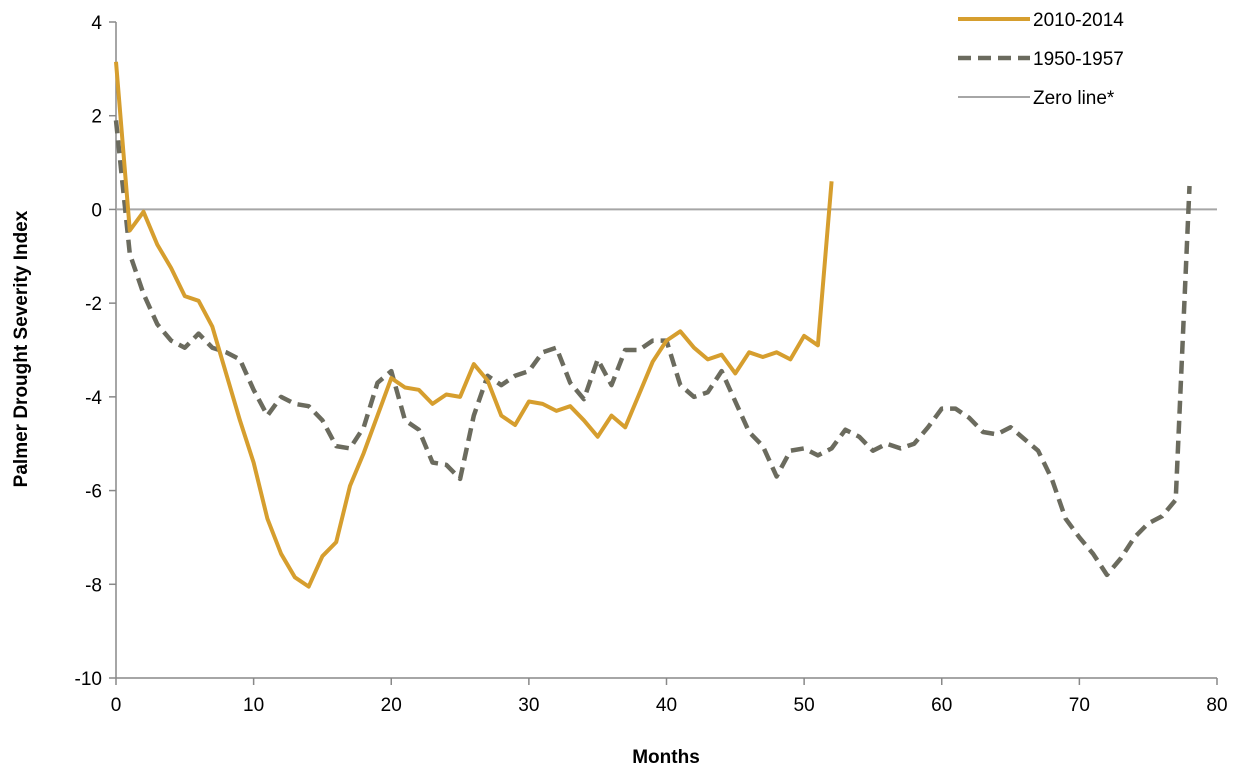 The image size is (1241, 774). What do you see at coordinates (1079, 705) in the screenshot?
I see `x-tick-label: 70` at bounding box center [1079, 705].